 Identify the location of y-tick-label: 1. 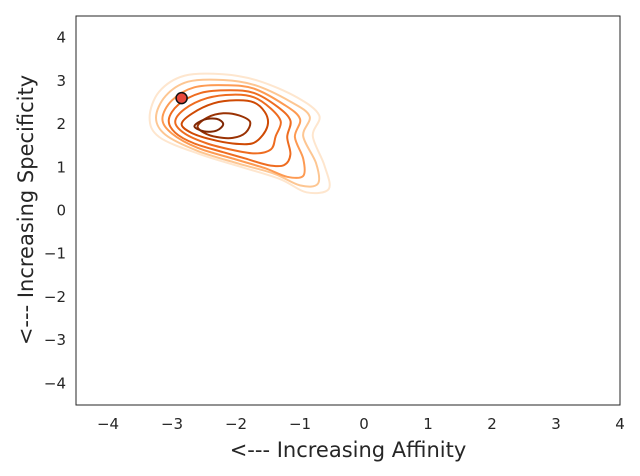
(61, 167).